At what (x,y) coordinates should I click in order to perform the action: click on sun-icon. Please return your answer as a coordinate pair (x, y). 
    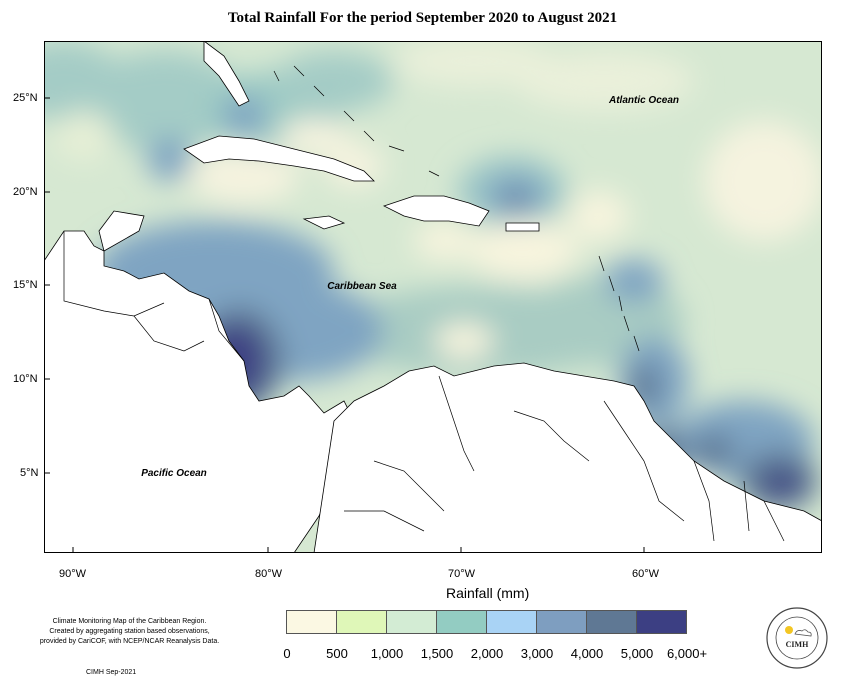
    Looking at the image, I should click on (789, 630).